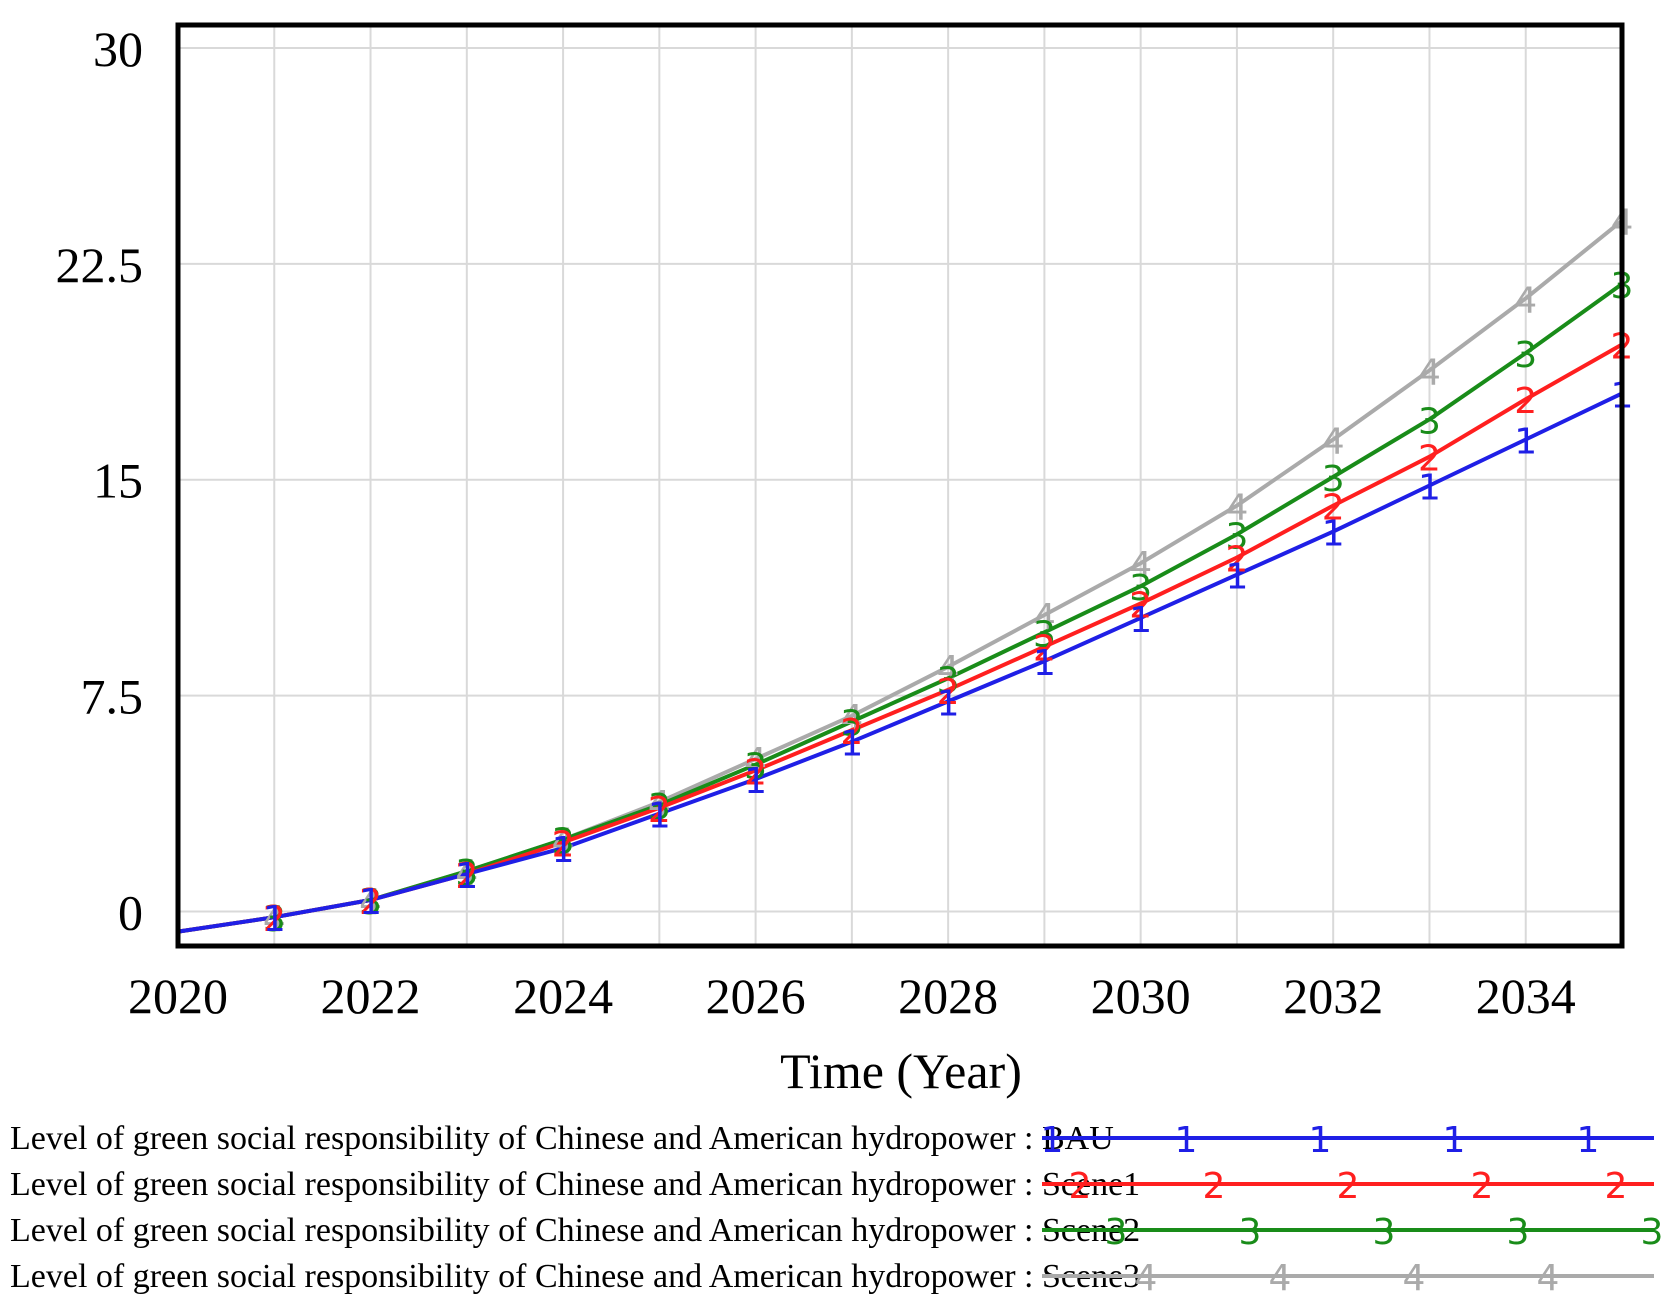 This screenshot has width=1678, height=1307. I want to click on x-tick-label: 2022, so click(371, 996).